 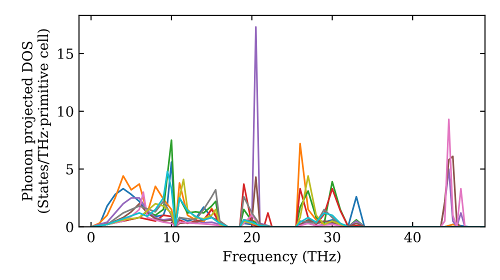 I want to click on y-tick-label: 5, so click(x=70, y=169).